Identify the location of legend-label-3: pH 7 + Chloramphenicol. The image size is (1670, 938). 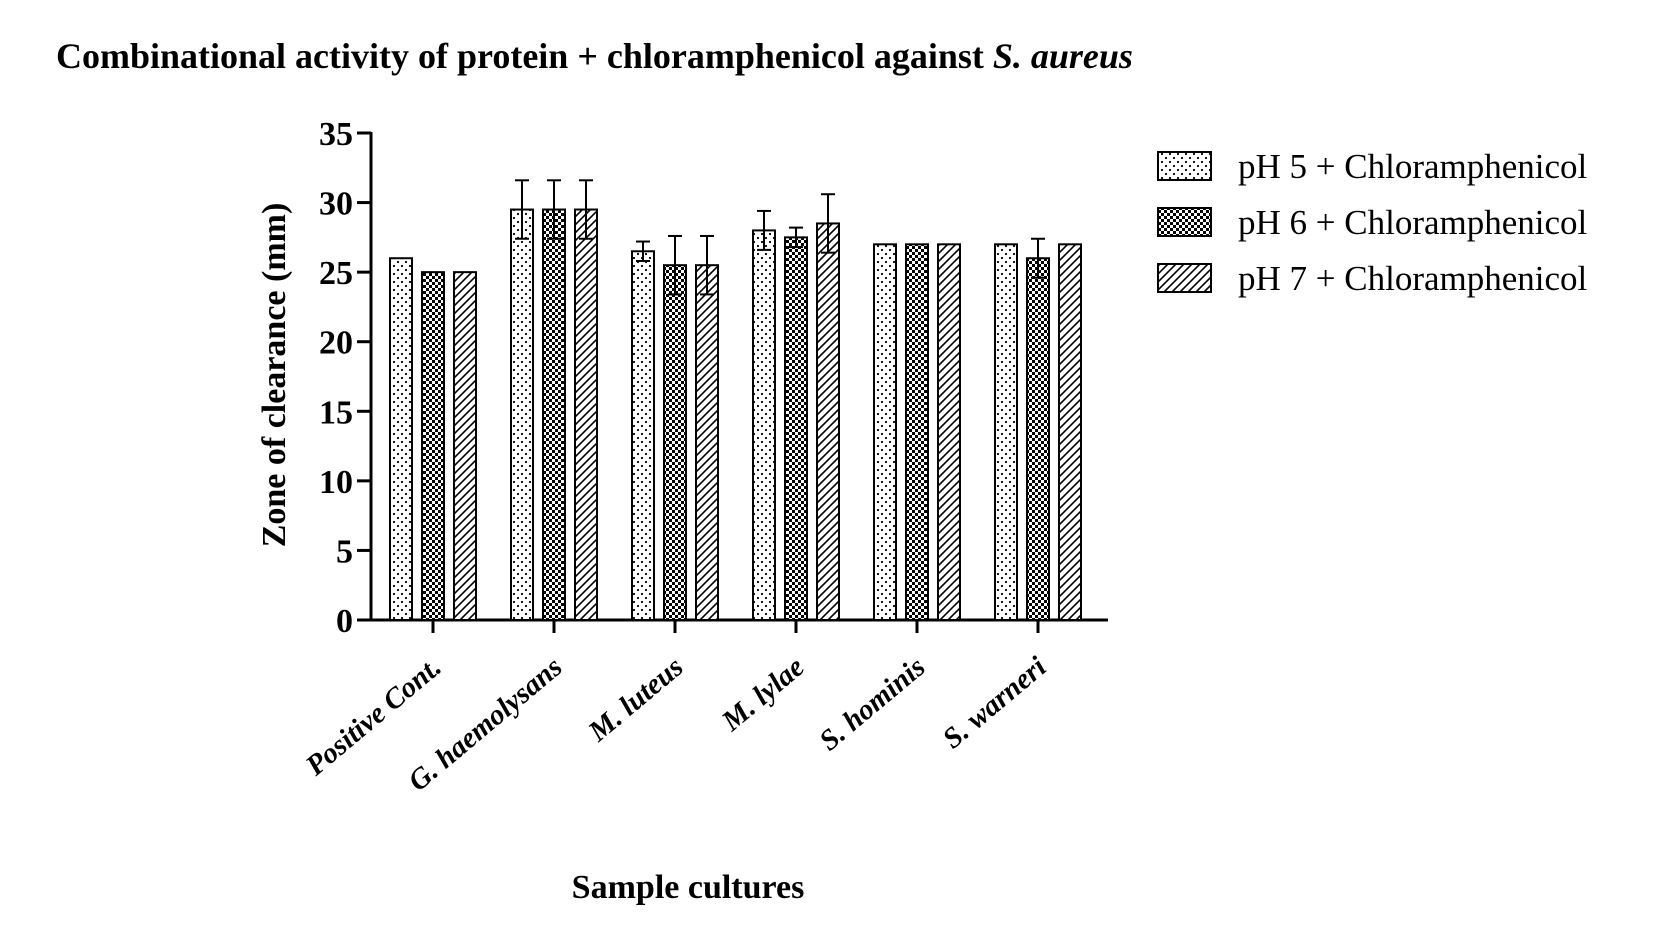
(1413, 278).